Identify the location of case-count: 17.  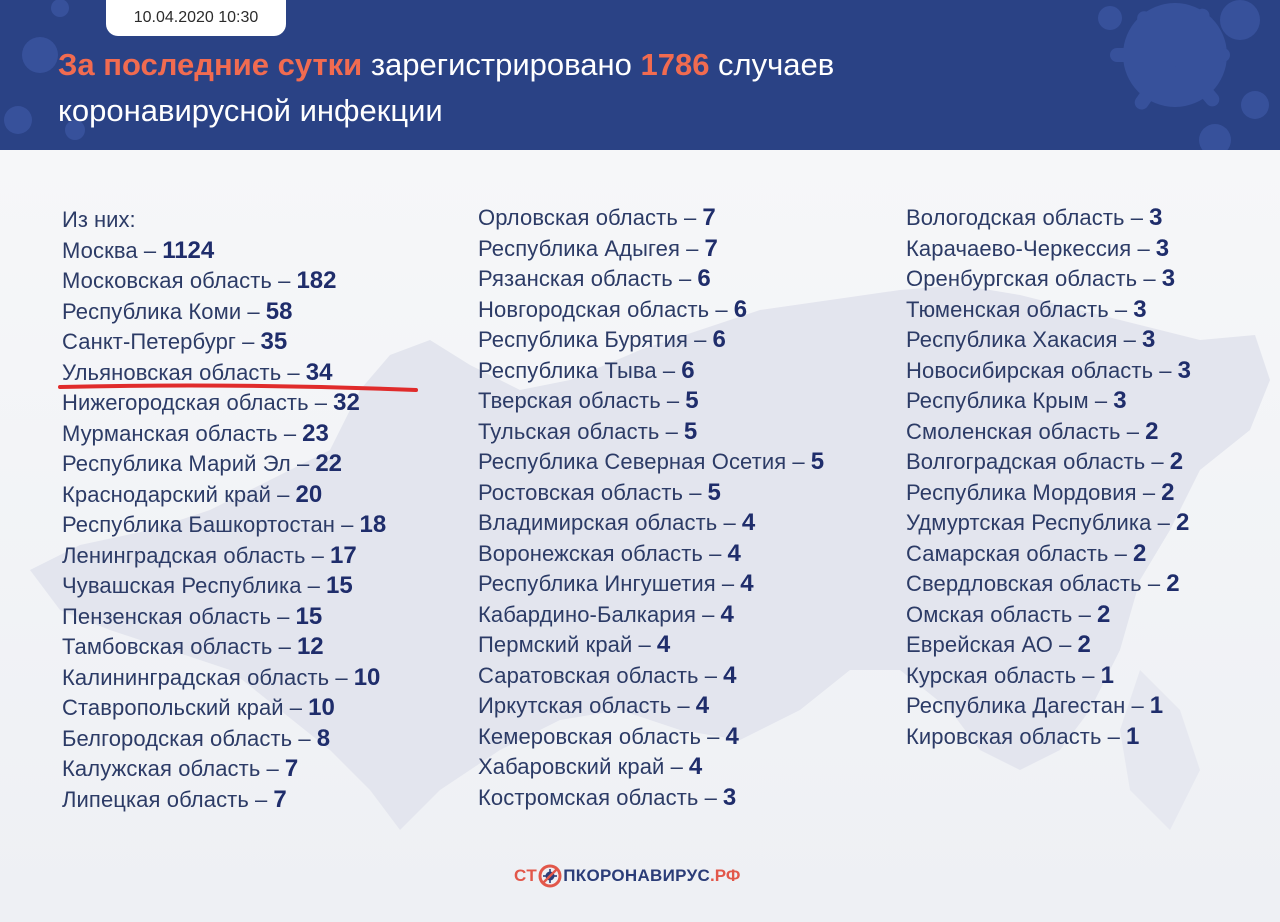
(343, 555).